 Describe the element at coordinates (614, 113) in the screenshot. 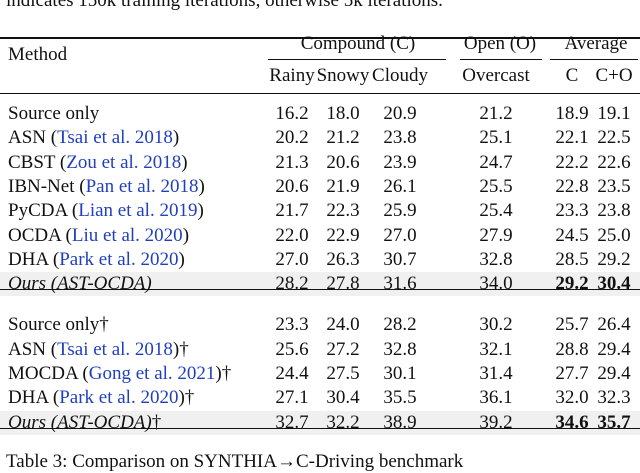

I see `value-cell: 19.1` at that location.